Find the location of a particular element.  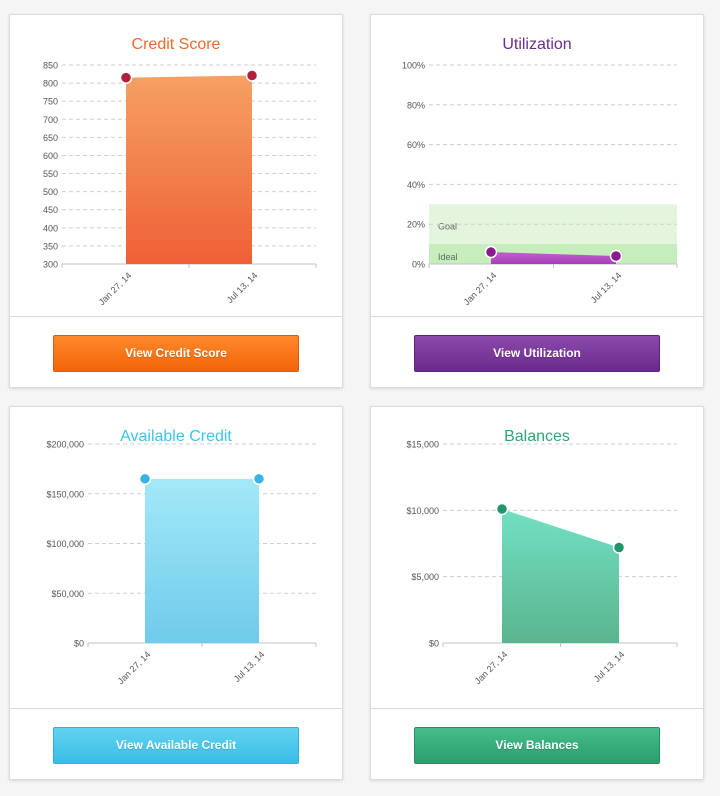

y-tick-label: 850 is located at coordinates (50, 66).